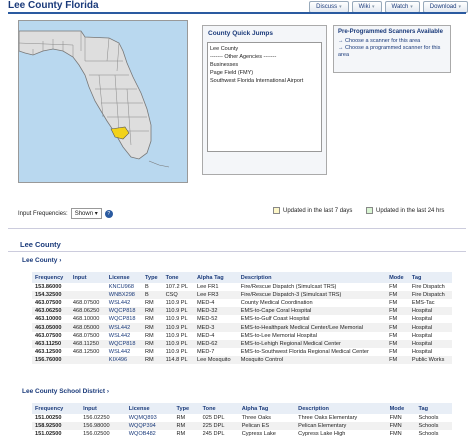  I want to click on cell-mode: FMN, so click(395, 434).